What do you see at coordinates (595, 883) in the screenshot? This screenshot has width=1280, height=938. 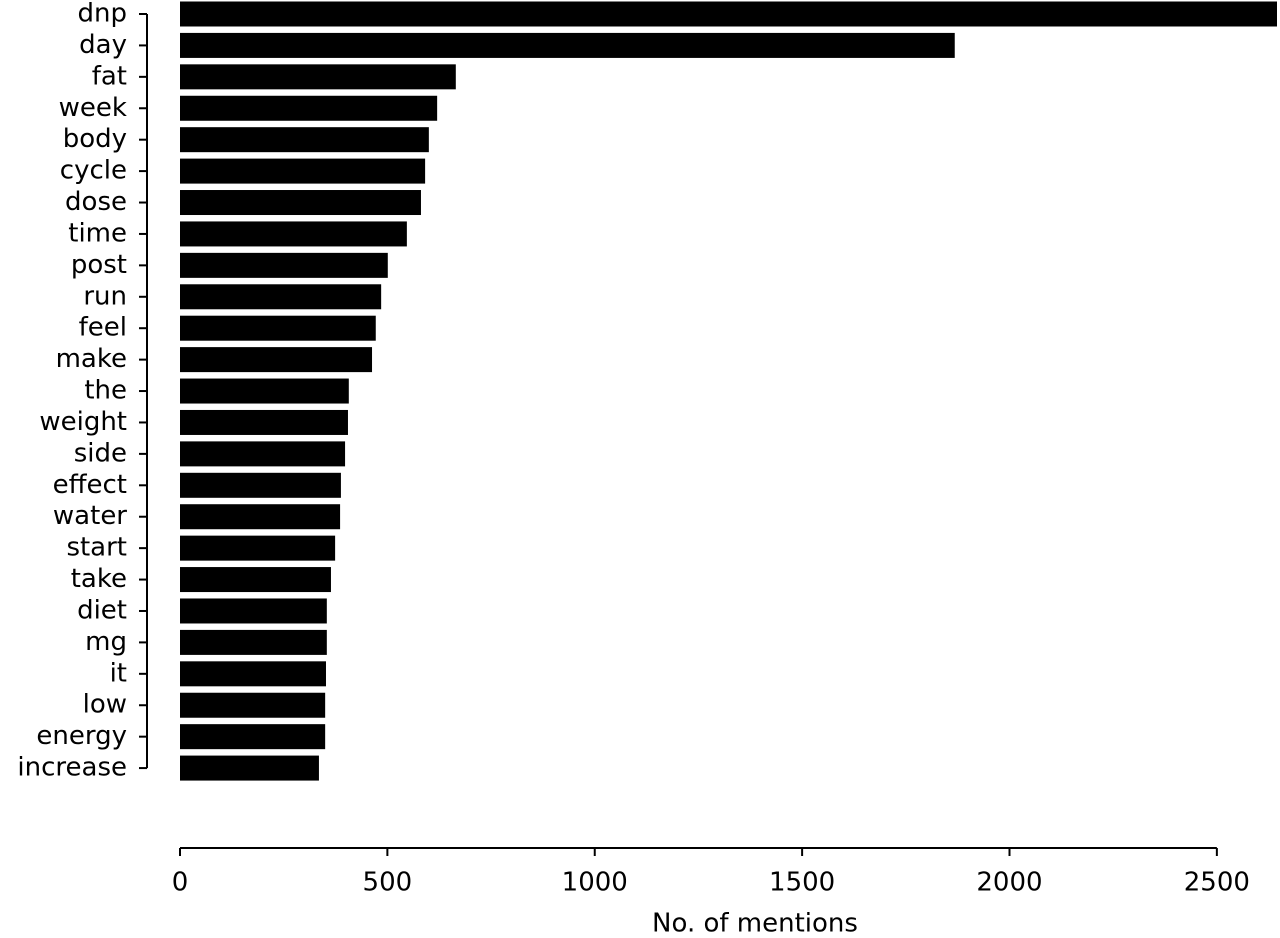 I see `x-tick-label: 1000` at bounding box center [595, 883].